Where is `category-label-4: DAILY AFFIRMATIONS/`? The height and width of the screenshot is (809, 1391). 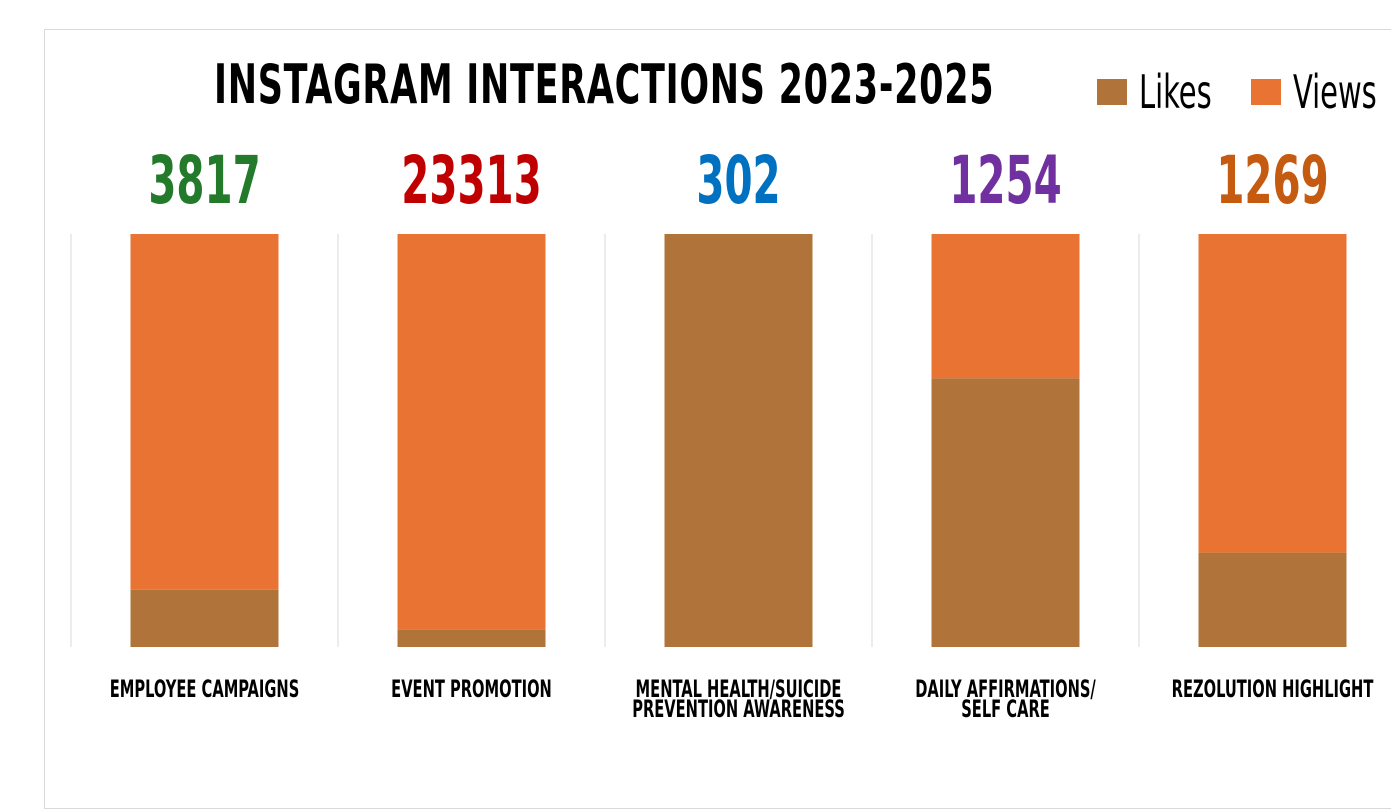
category-label-4: DAILY AFFIRMATIONS/ is located at coordinates (1005, 689).